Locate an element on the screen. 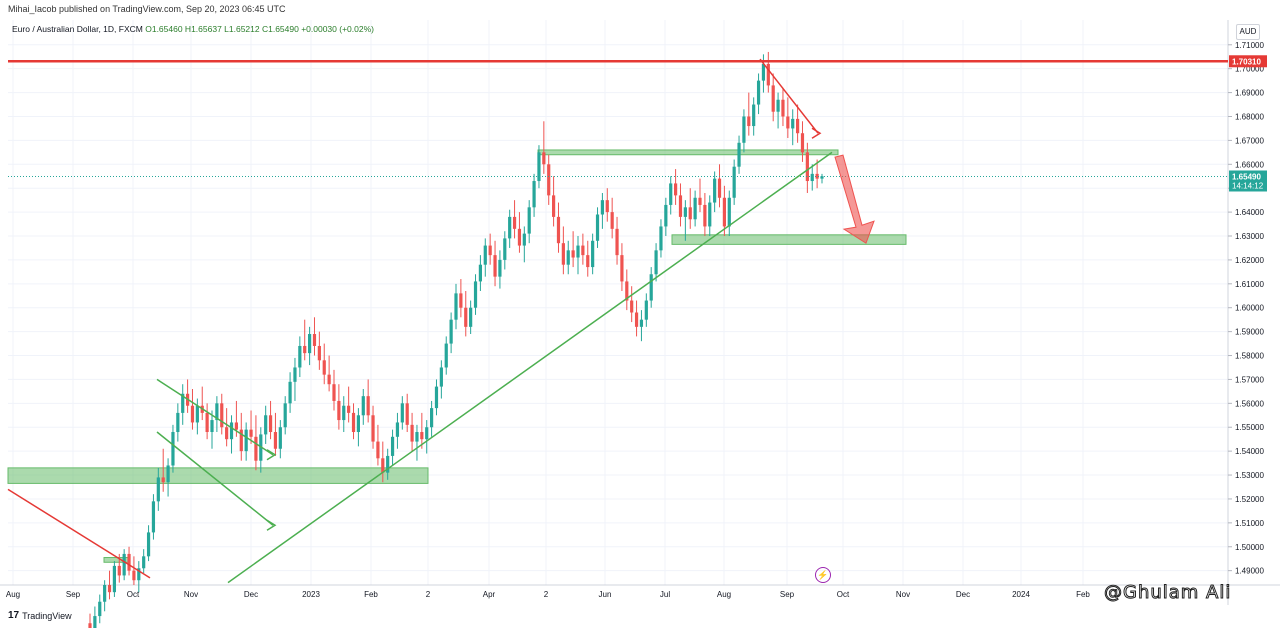  price-tick-label: 1.67000 is located at coordinates (1249, 140).